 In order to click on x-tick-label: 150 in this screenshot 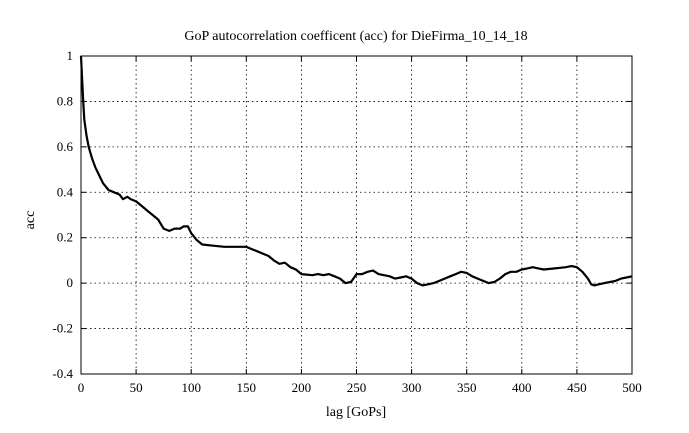, I will do `click(247, 387)`.